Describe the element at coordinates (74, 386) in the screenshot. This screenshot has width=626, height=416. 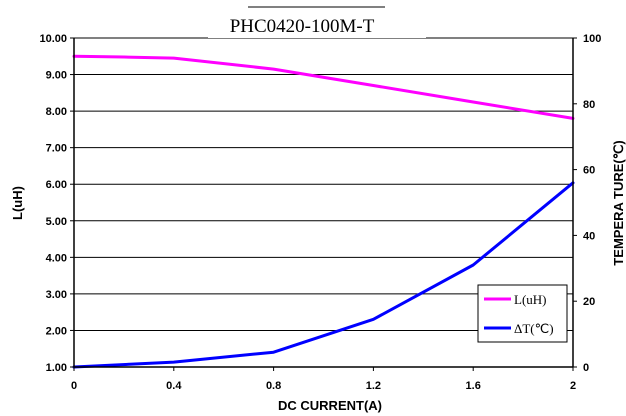
I see `x-tick-label: 0` at that location.